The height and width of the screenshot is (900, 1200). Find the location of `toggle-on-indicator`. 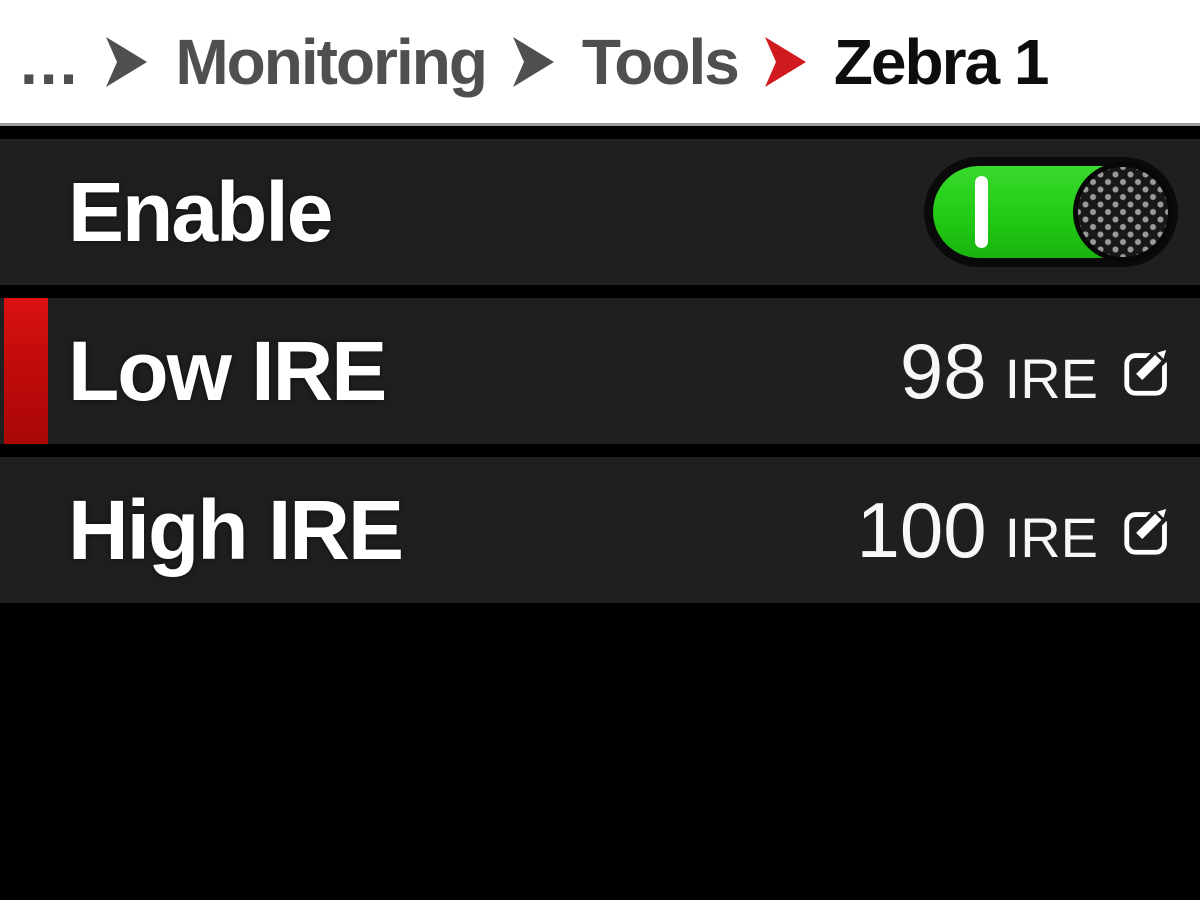

toggle-on-indicator is located at coordinates (981, 212).